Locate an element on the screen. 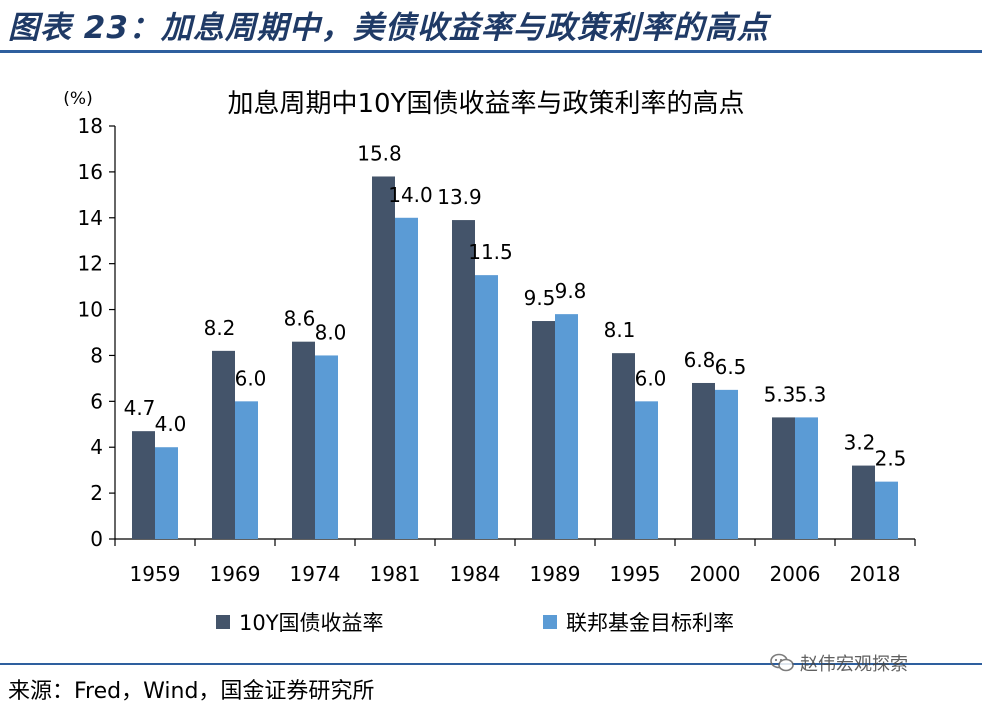  data-label: 14.0 is located at coordinates (410, 195).